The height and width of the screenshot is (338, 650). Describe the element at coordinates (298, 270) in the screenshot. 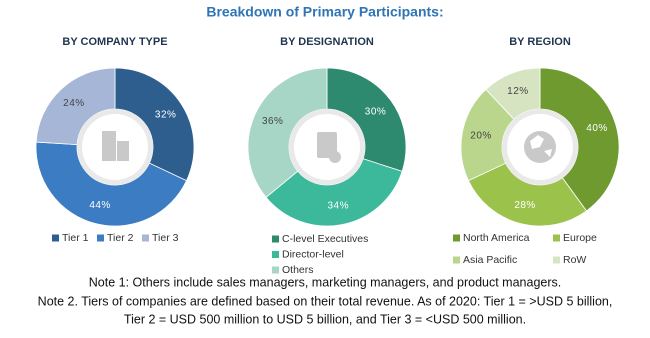

I see `legend-label: Others` at that location.